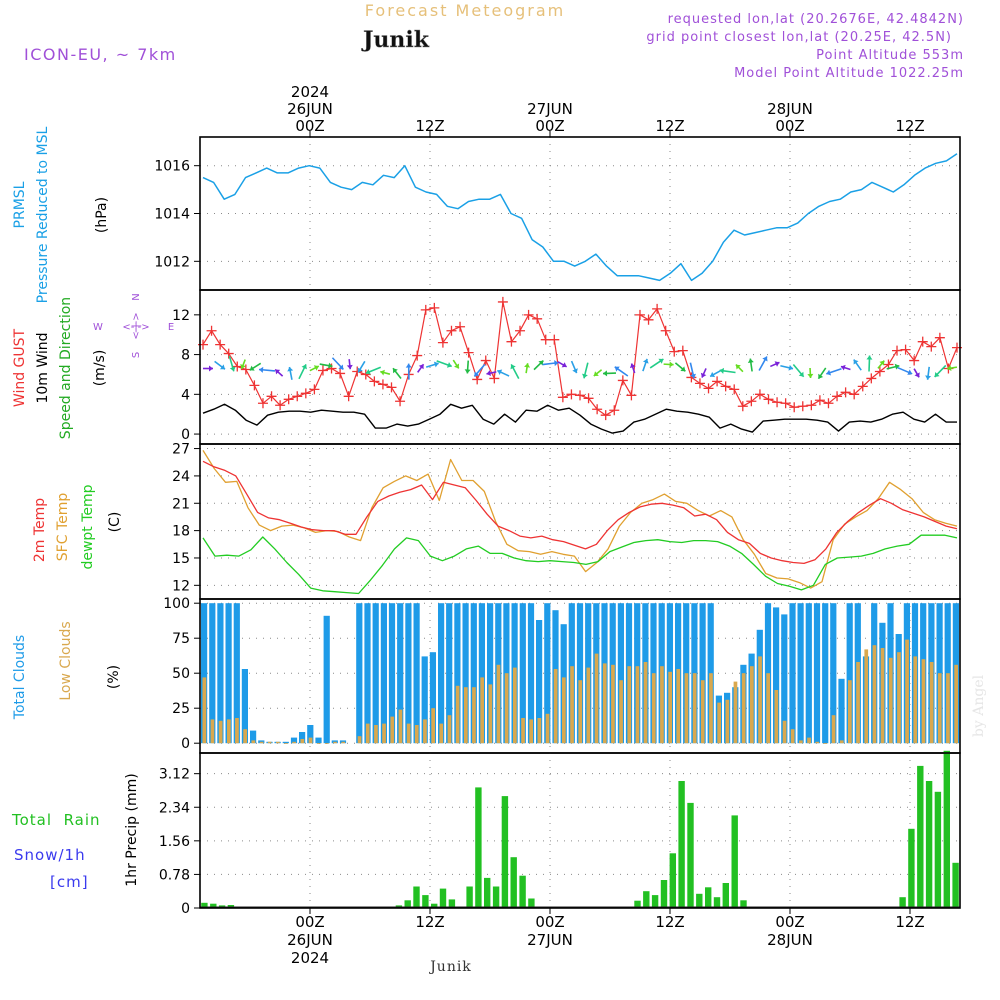 The image size is (1000, 1000). Describe the element at coordinates (580, 217) in the screenshot. I see `pressure-line` at that location.